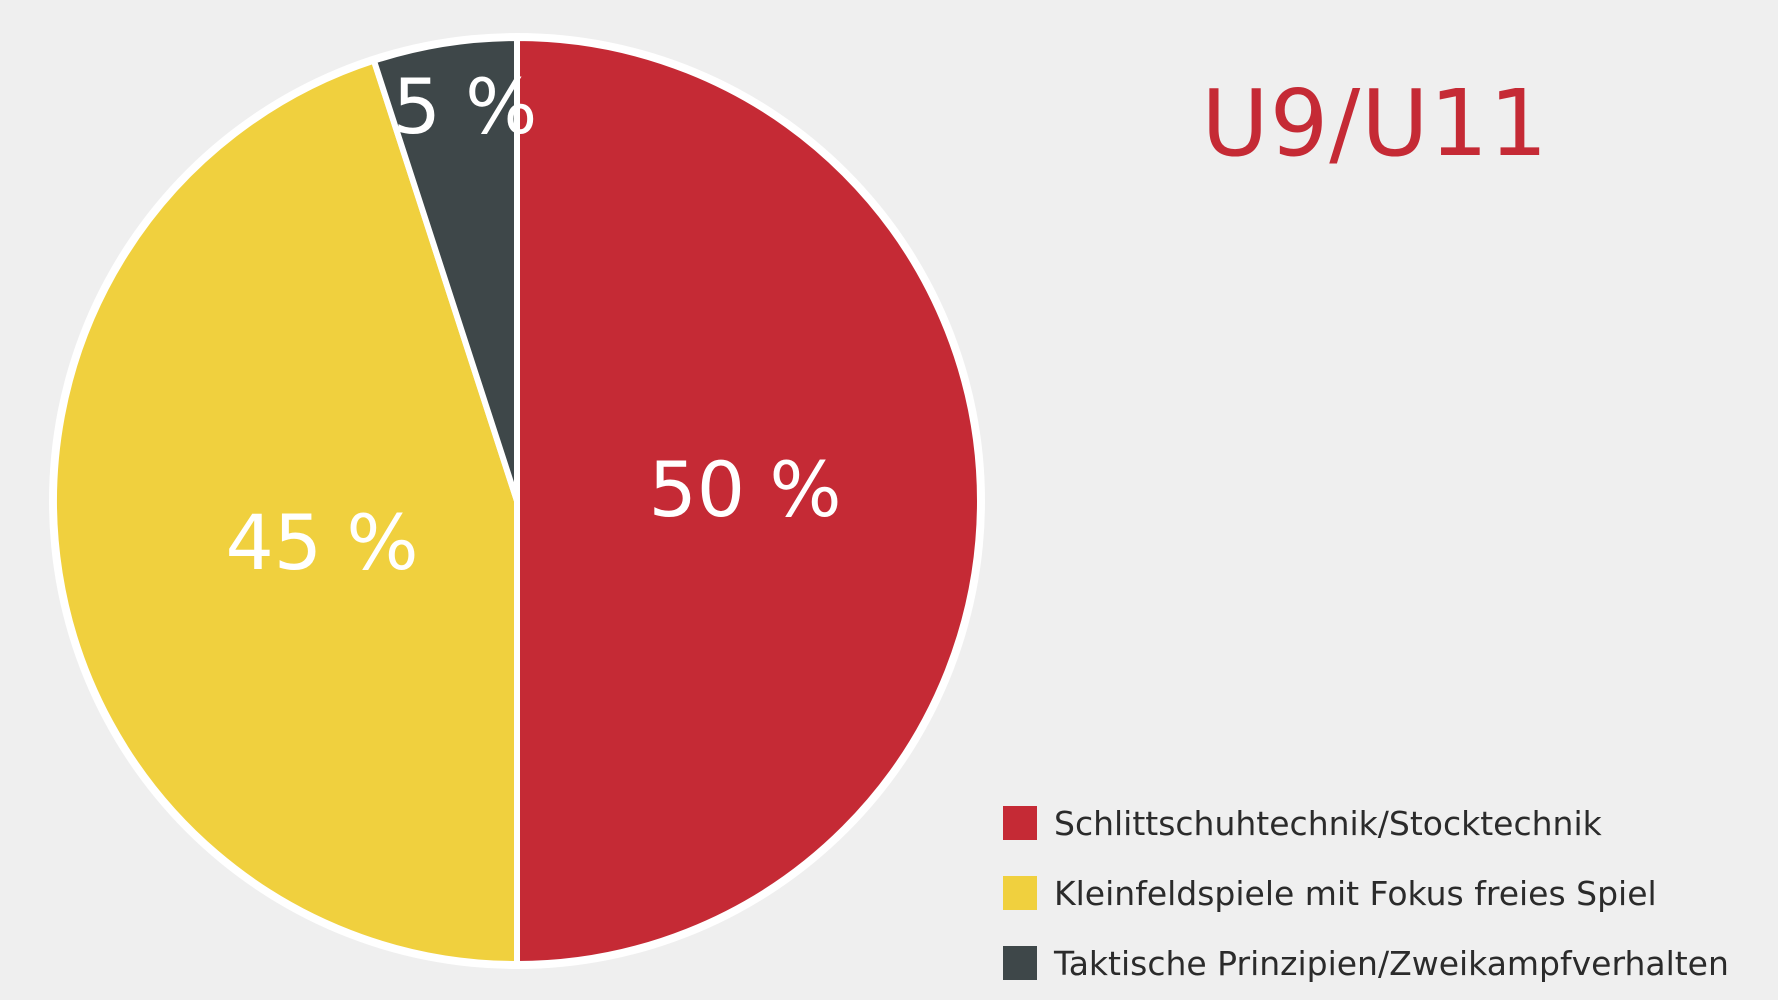 Image resolution: width=1778 pixels, height=1000 pixels. Describe the element at coordinates (321, 542) in the screenshot. I see `slice-value-label: 45 %` at that location.